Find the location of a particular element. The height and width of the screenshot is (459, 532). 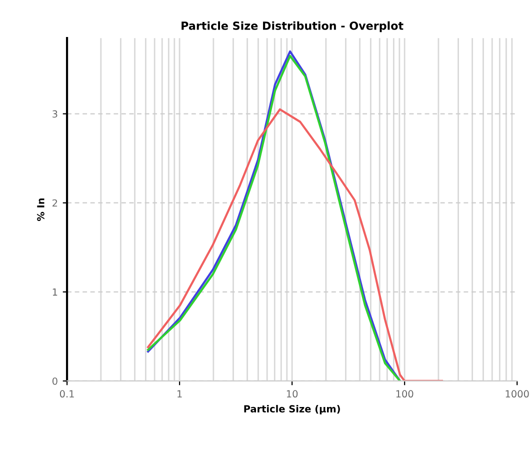

x-tick-label: 1000 is located at coordinates (517, 394).